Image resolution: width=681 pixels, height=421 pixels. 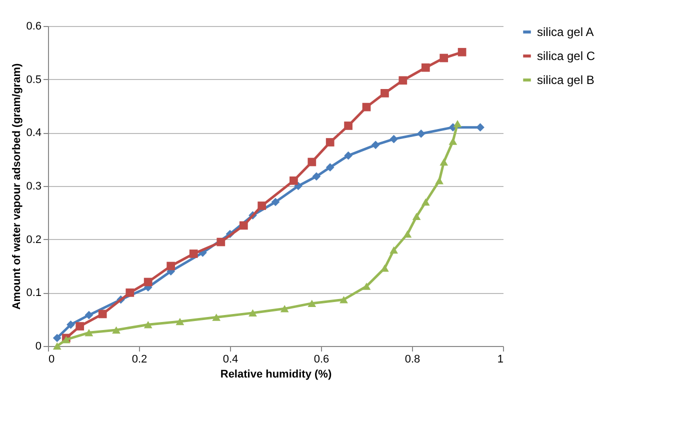 I want to click on y-axis-title: Amount of water vapour adsorbed (gram/gram), so click(x=17, y=186).